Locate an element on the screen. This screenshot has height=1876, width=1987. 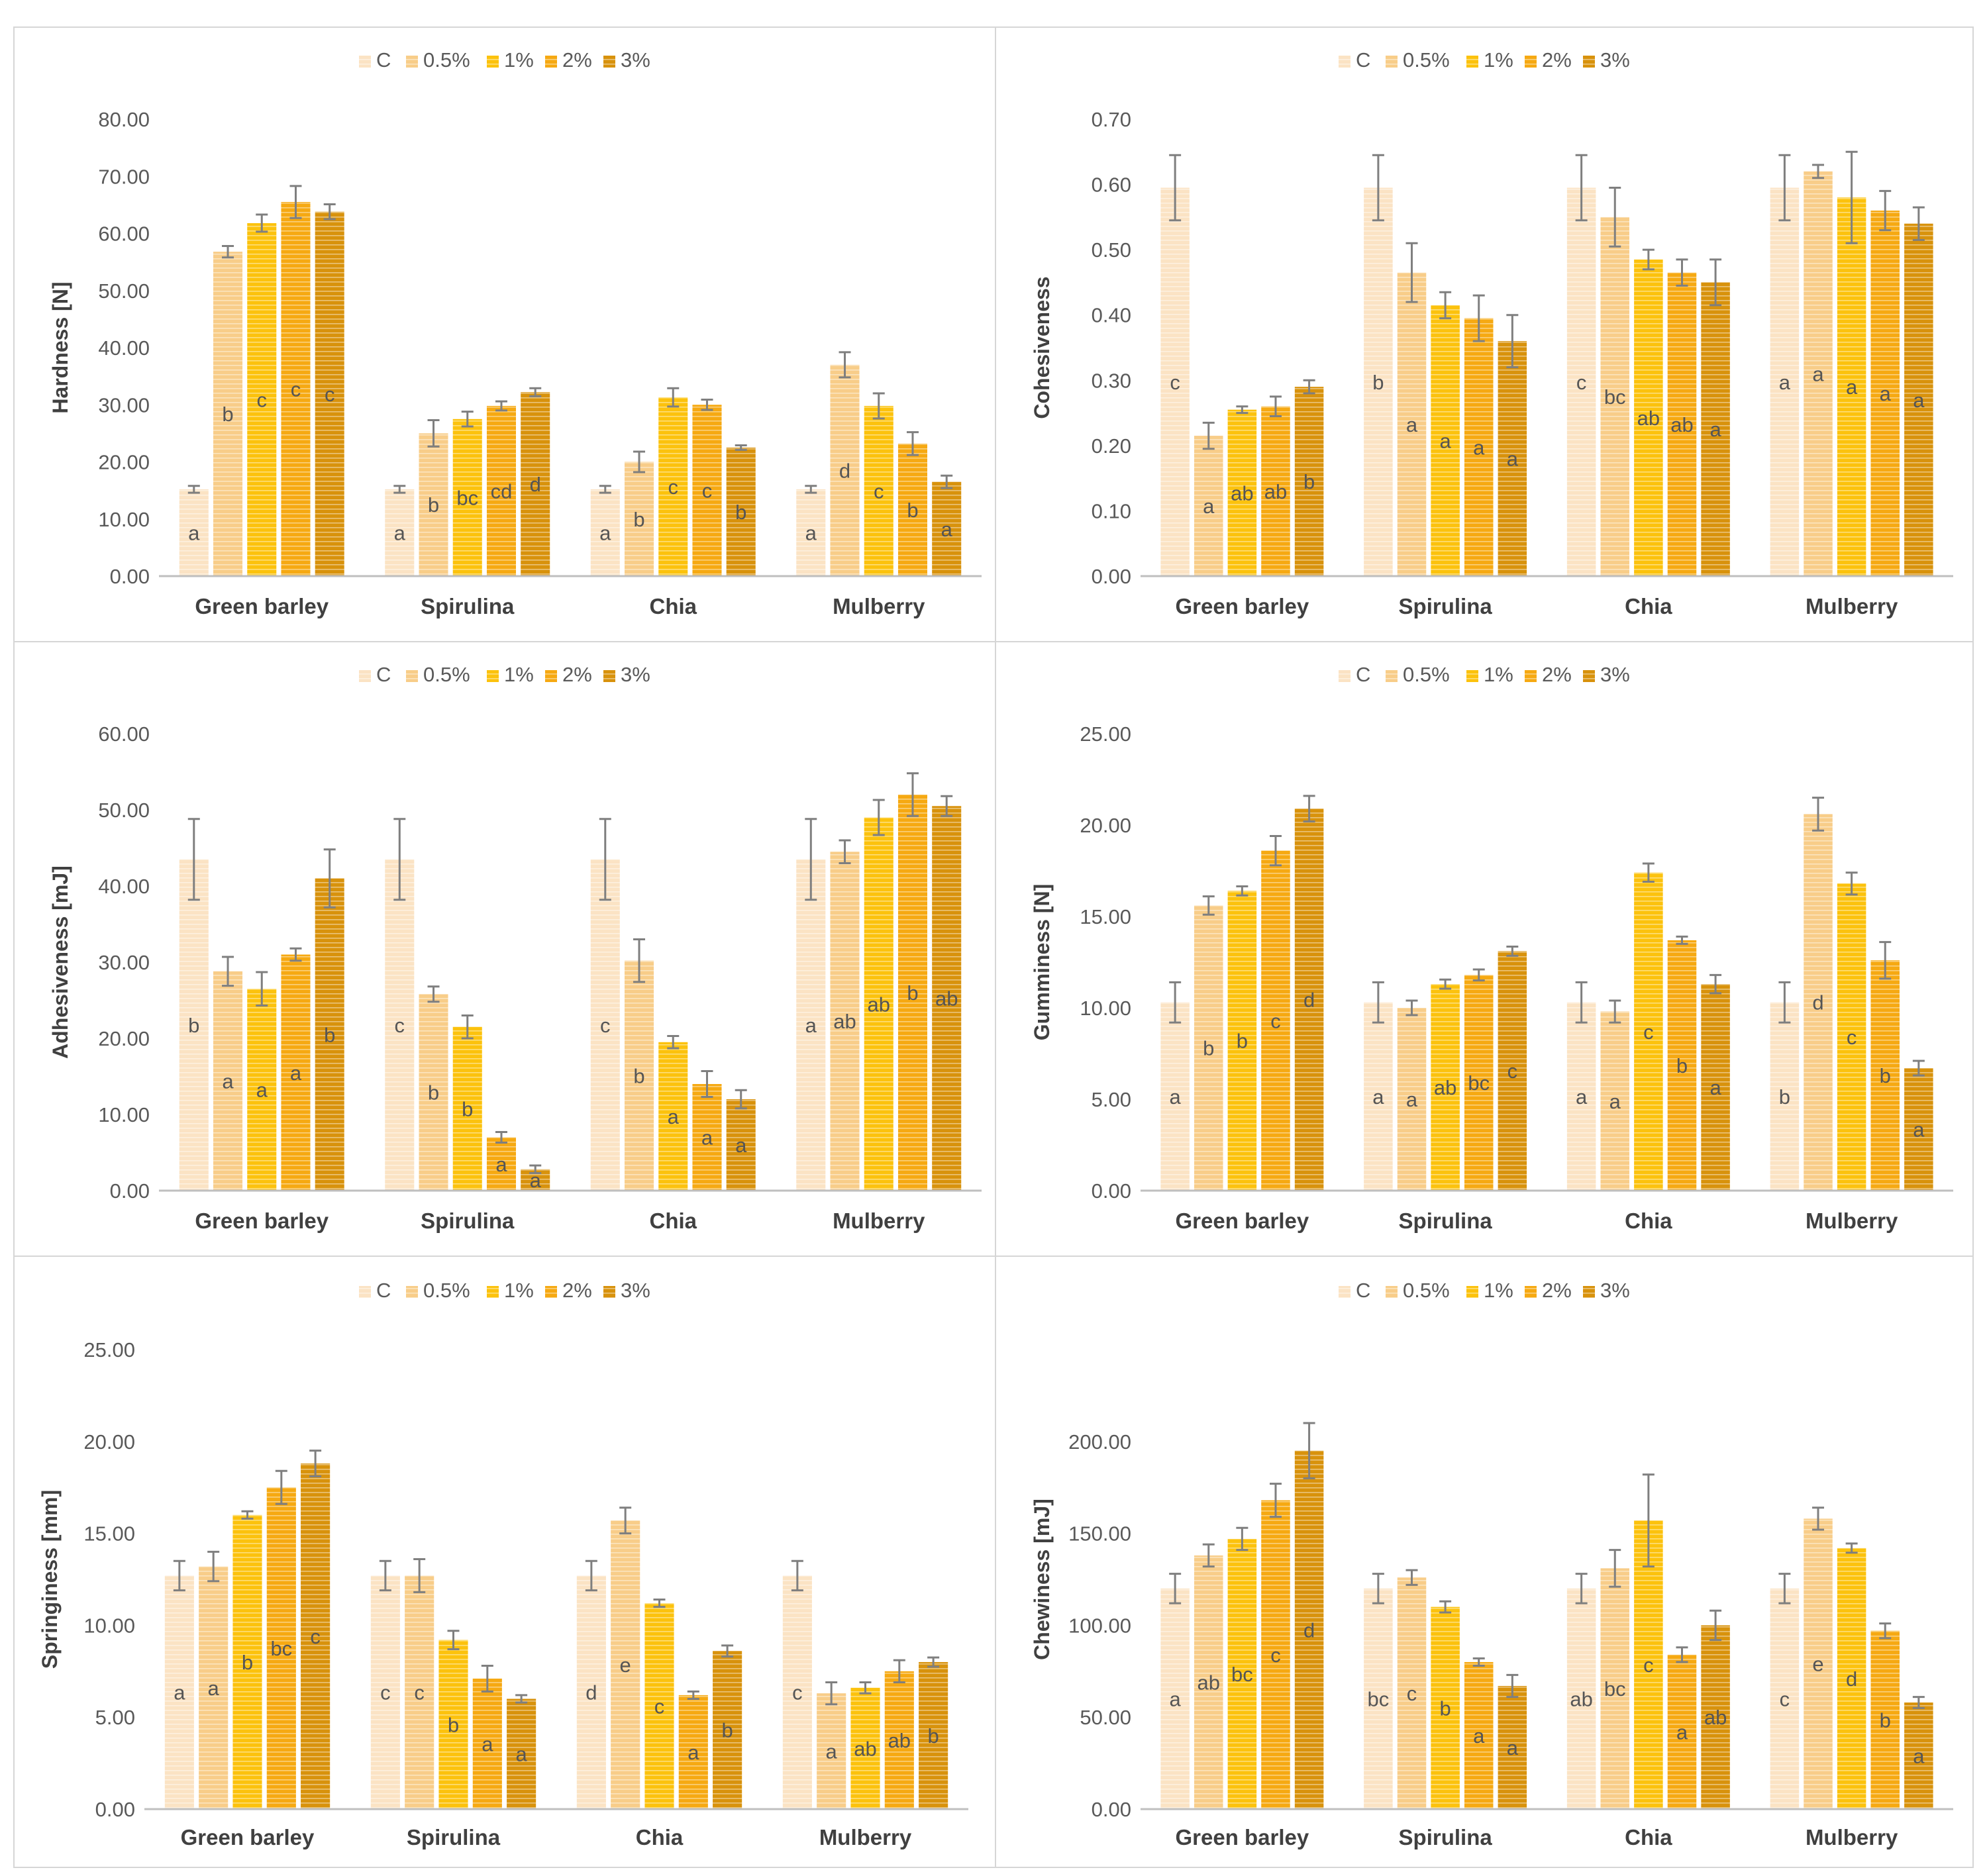
bar-mulberry-c is located at coordinates (797, 1692).